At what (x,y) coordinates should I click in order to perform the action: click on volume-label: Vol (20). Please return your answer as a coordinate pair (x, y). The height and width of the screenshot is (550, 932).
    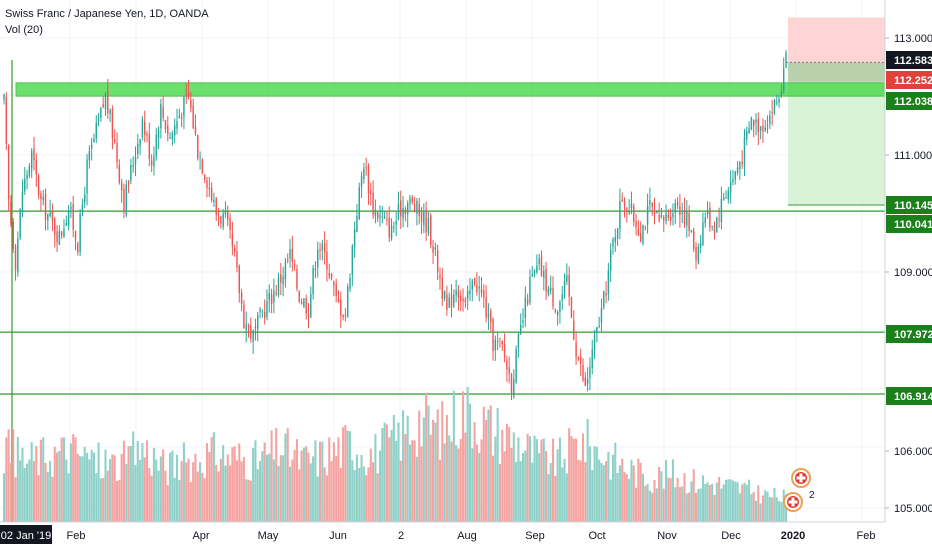
    Looking at the image, I should click on (24, 30).